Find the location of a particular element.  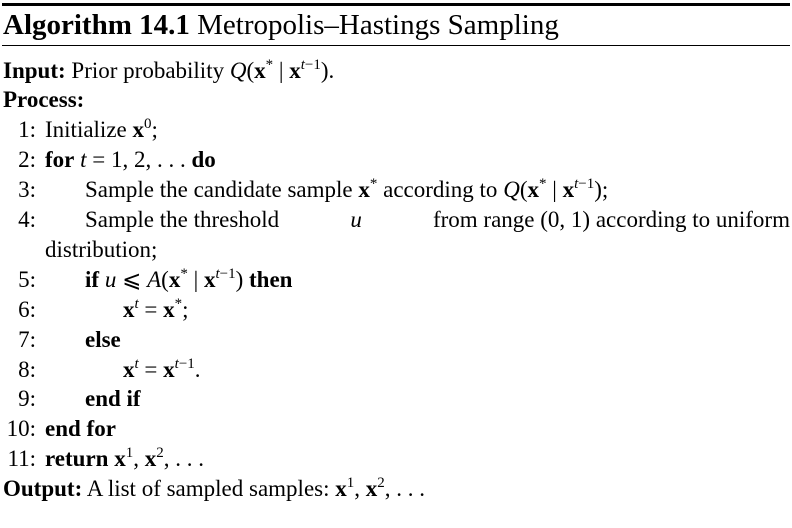

process-line: Process: is located at coordinates (43, 100).